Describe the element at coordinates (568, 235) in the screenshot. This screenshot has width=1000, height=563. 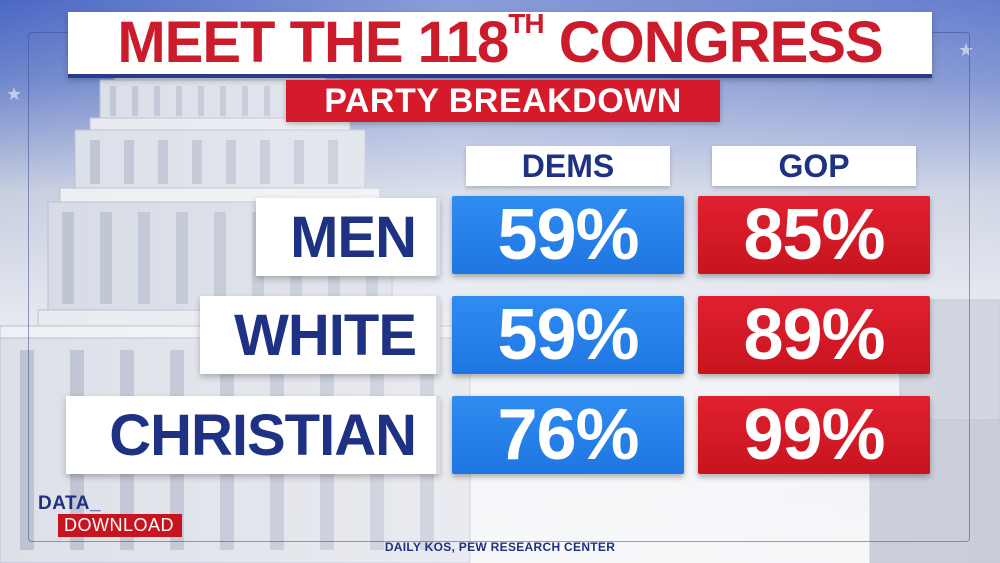
I see `cell-dems-men: 59%` at that location.